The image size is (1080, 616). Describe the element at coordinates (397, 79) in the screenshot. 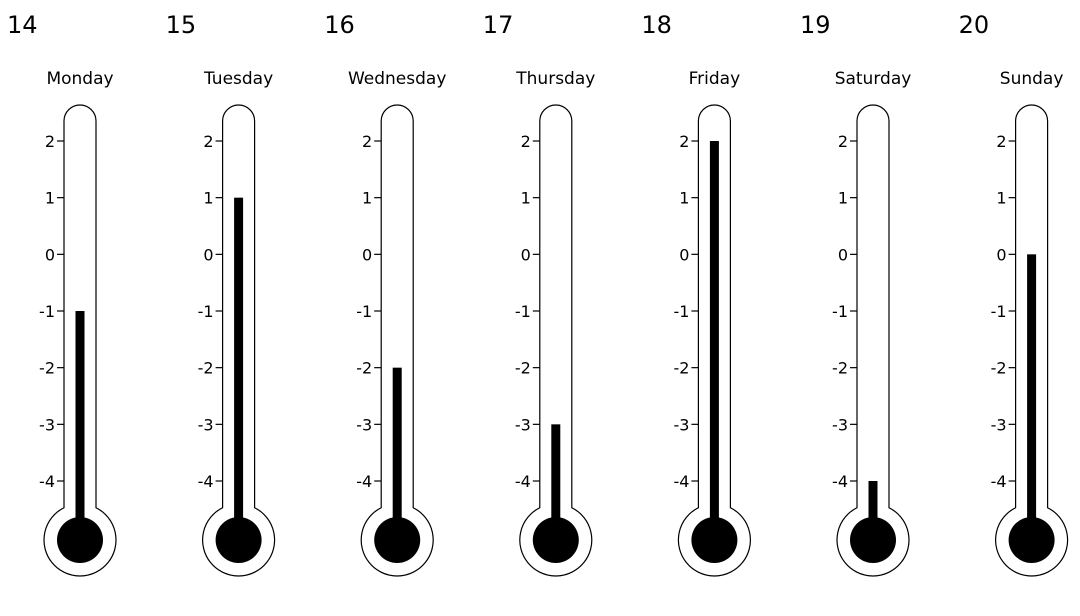

I see `day-label: Wednesday` at that location.